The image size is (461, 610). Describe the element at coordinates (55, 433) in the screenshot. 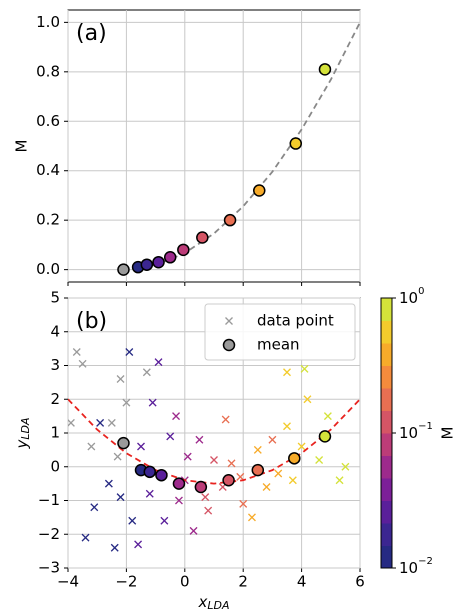

I see `y-tick-label: 1` at that location.